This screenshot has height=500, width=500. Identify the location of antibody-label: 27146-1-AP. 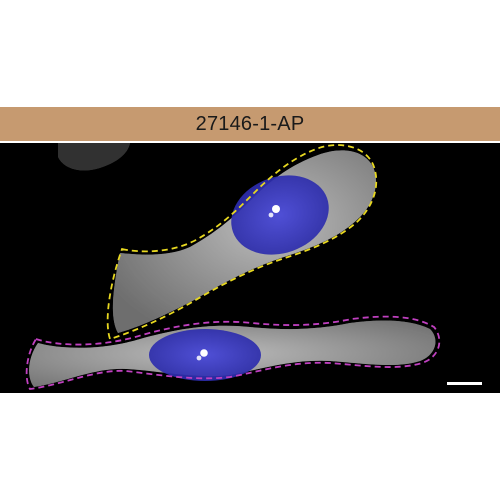
(250, 123).